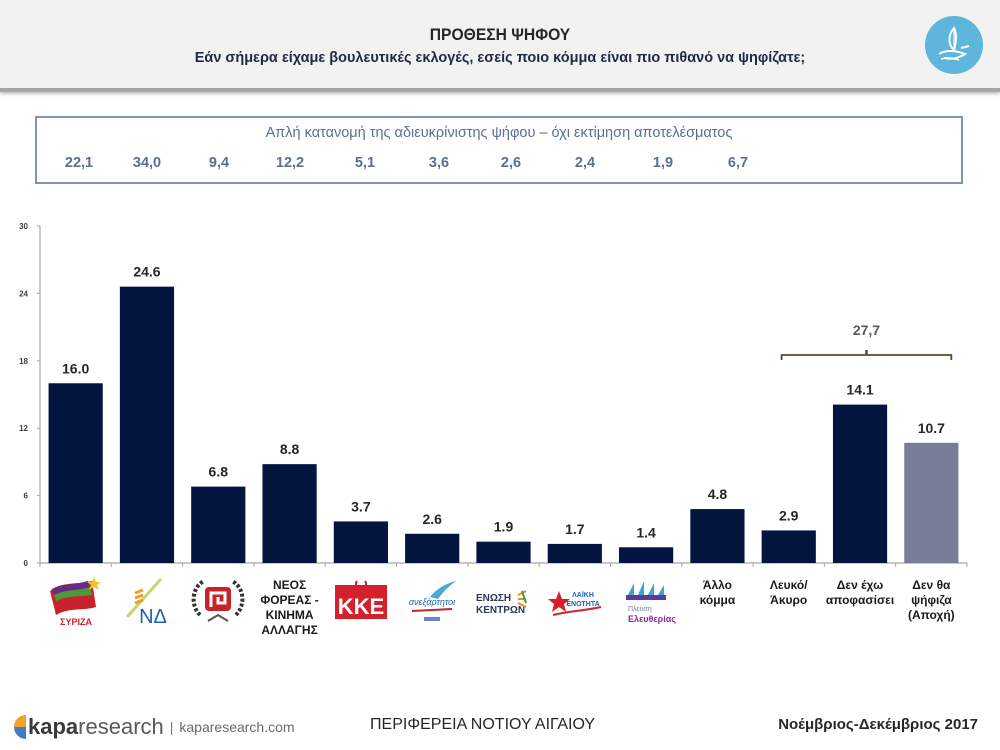 This screenshot has height=750, width=1000. Describe the element at coordinates (860, 600) in the screenshot. I see `category-label-line: αποφασίσει` at that location.